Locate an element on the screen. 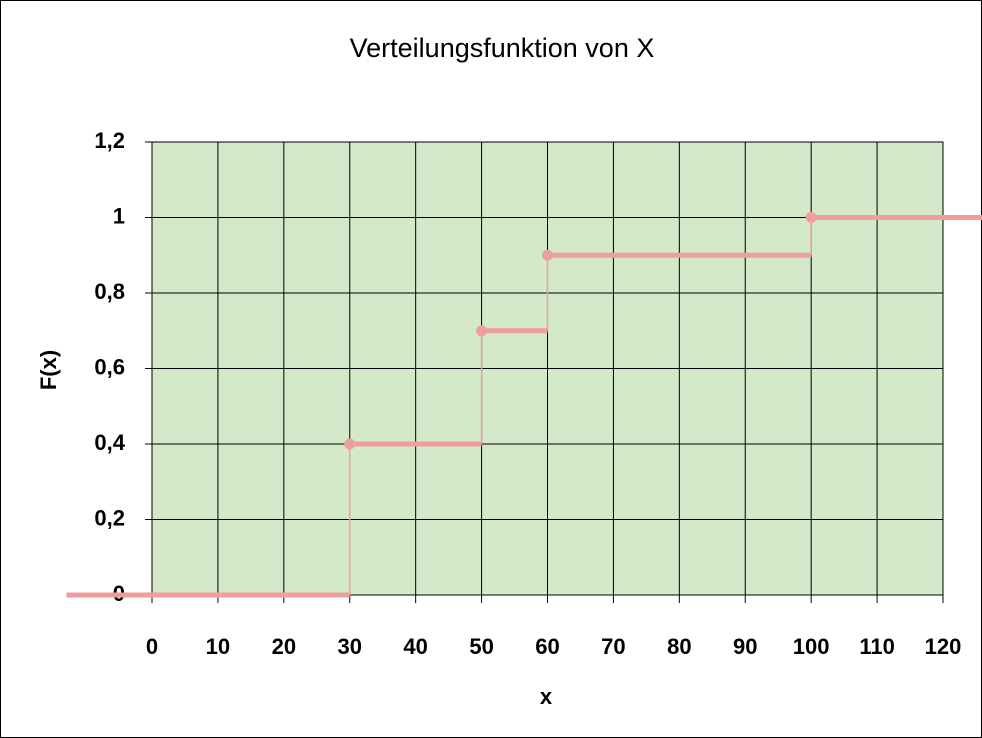 Image resolution: width=982 pixels, height=738 pixels. x-axis-label: x is located at coordinates (546, 696).